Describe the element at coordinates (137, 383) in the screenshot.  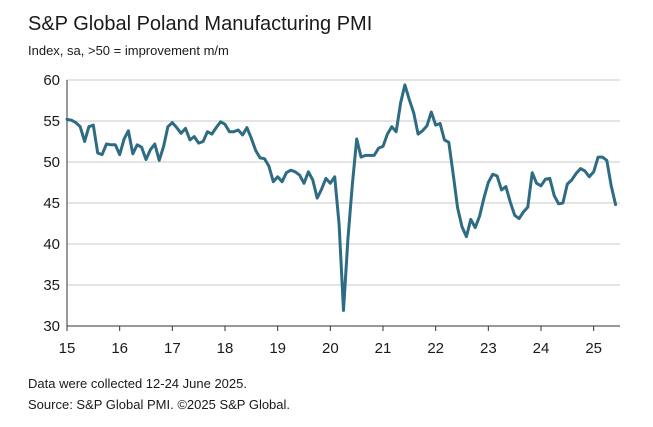
I see `data-collection-note: Data were collected 12-24 June 2025.` at that location.